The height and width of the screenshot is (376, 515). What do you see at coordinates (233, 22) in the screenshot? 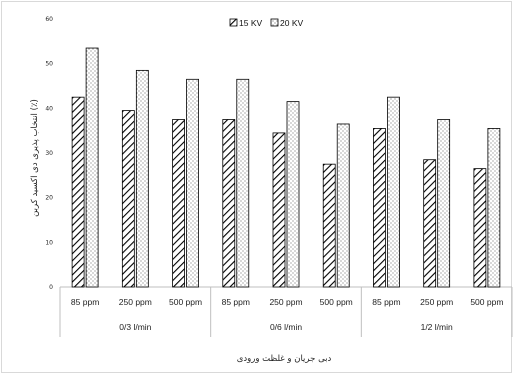
I see `legend-swatch-15kv` at bounding box center [233, 22].